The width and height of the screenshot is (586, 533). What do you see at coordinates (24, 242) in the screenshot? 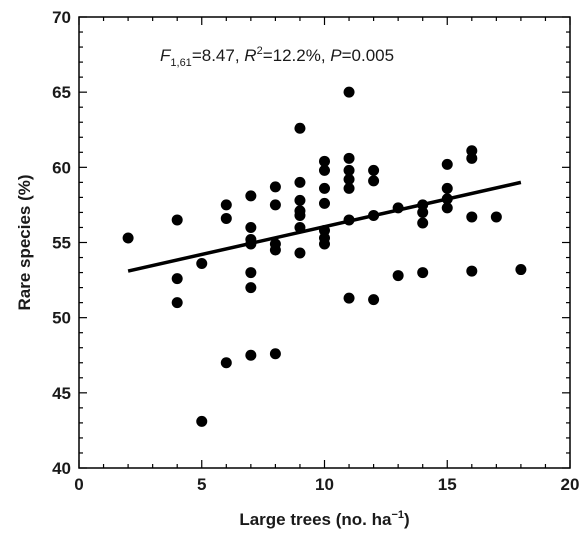
I see `y-axis-label: Rare species (%)` at bounding box center [24, 242].